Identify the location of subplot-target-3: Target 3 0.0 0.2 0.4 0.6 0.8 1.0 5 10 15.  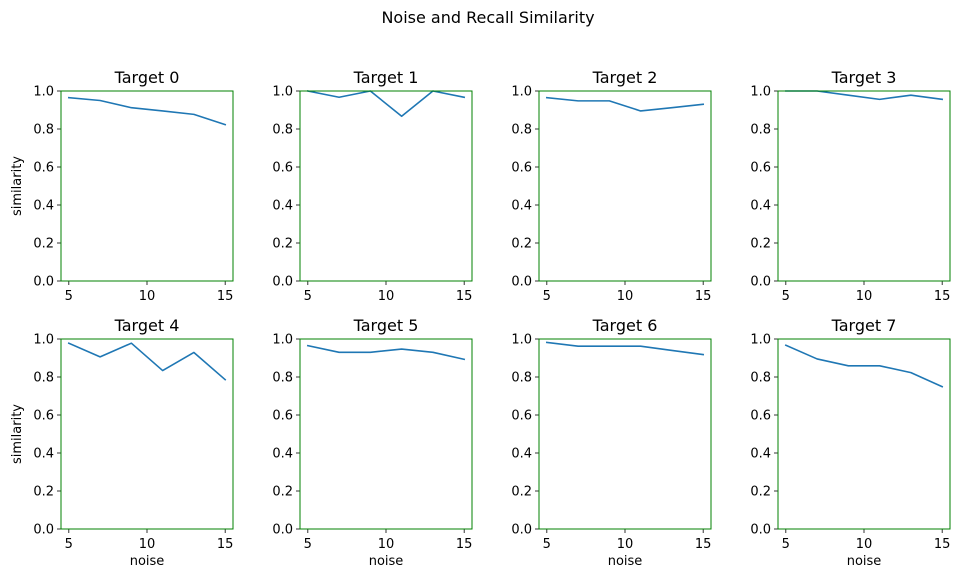
(850, 186).